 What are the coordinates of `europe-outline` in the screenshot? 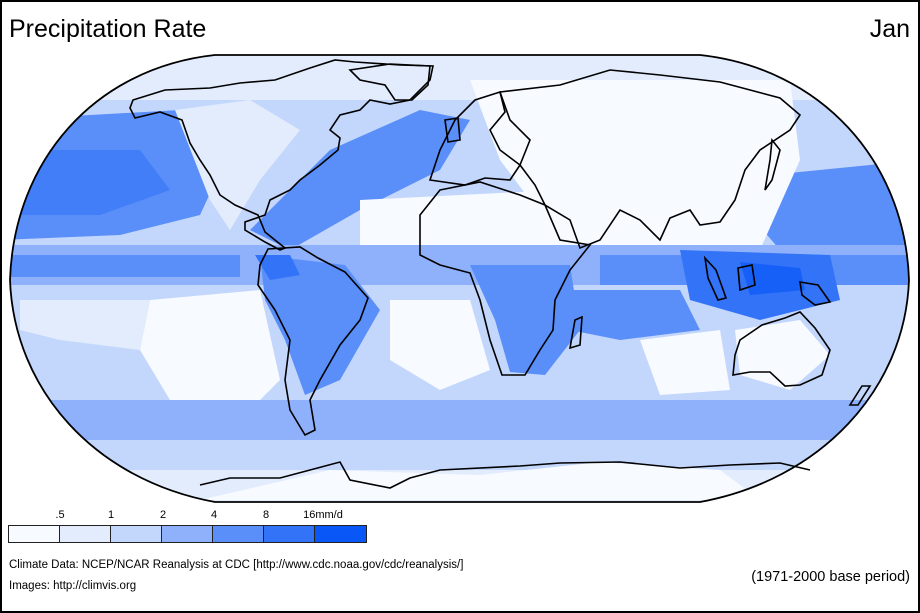 It's located at (475, 138).